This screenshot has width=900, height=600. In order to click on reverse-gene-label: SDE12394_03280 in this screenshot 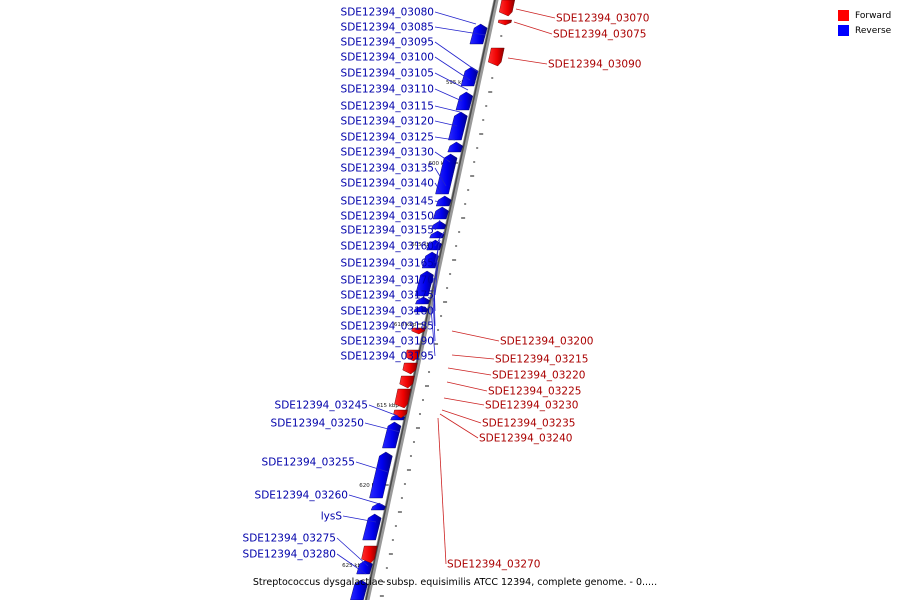, I will do `click(289, 555)`.